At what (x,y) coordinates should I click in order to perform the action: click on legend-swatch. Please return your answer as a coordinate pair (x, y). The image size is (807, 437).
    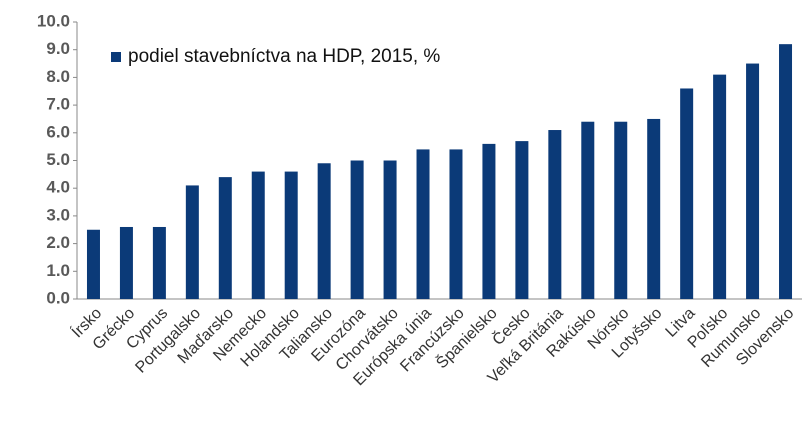
    Looking at the image, I should click on (116, 57).